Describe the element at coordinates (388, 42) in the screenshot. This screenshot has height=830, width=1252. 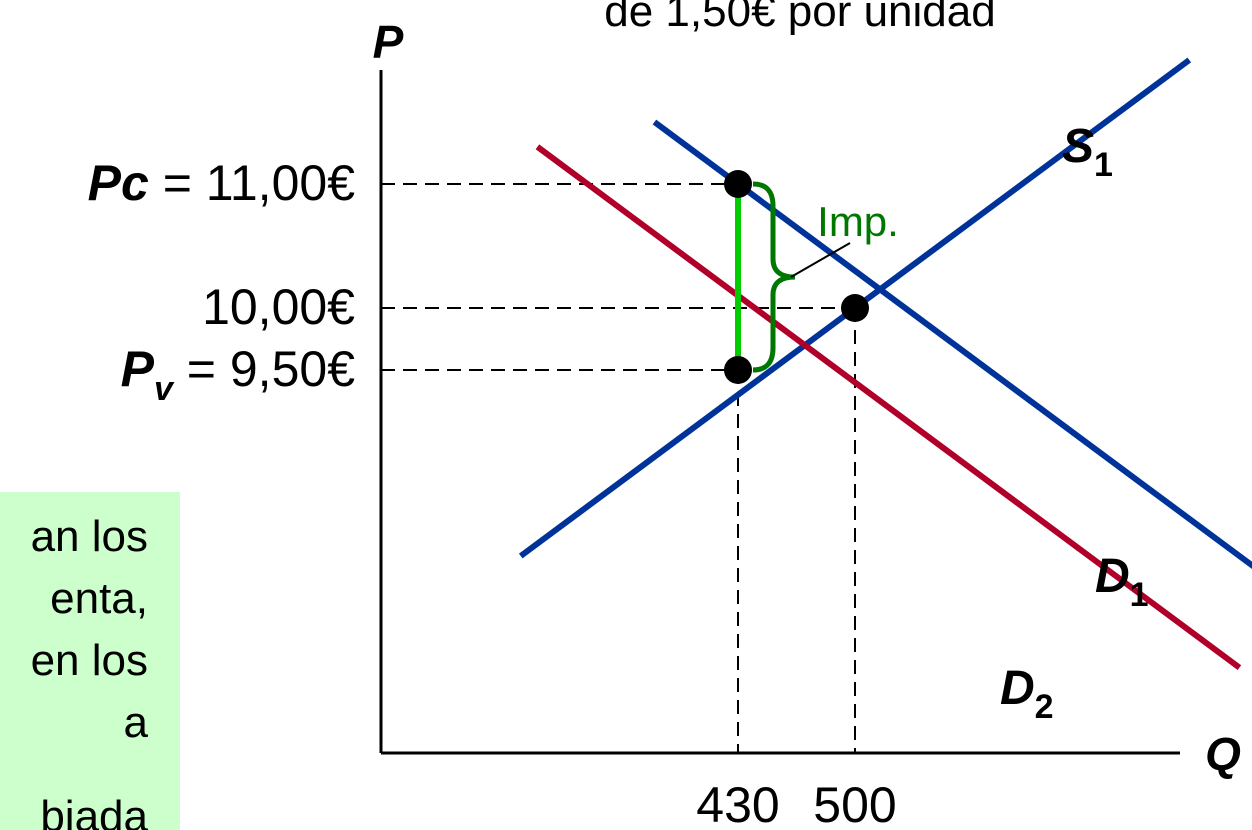
I see `y-axis-label: P` at that location.